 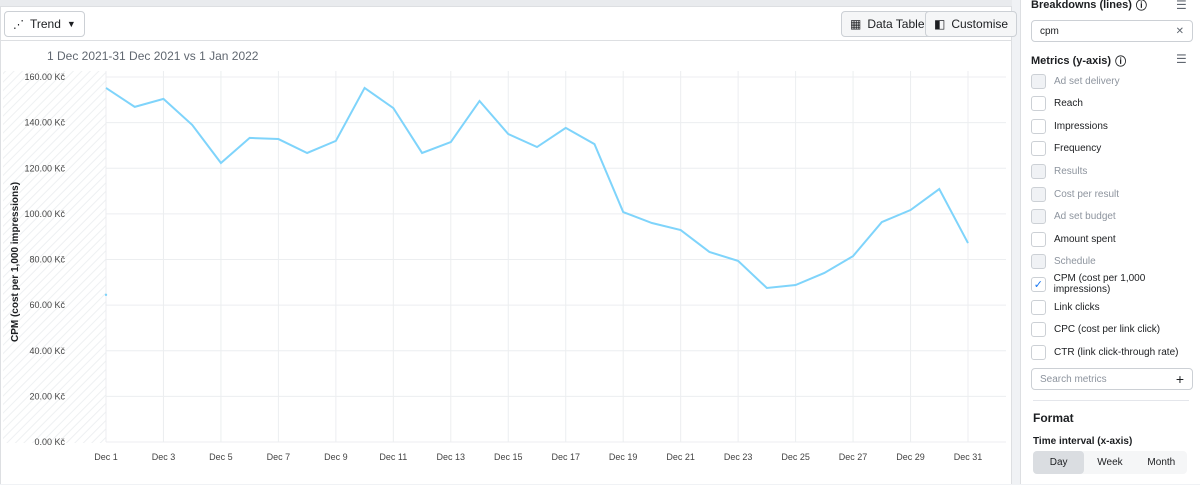 I want to click on metric-label: Amount spent, so click(x=1085, y=239).